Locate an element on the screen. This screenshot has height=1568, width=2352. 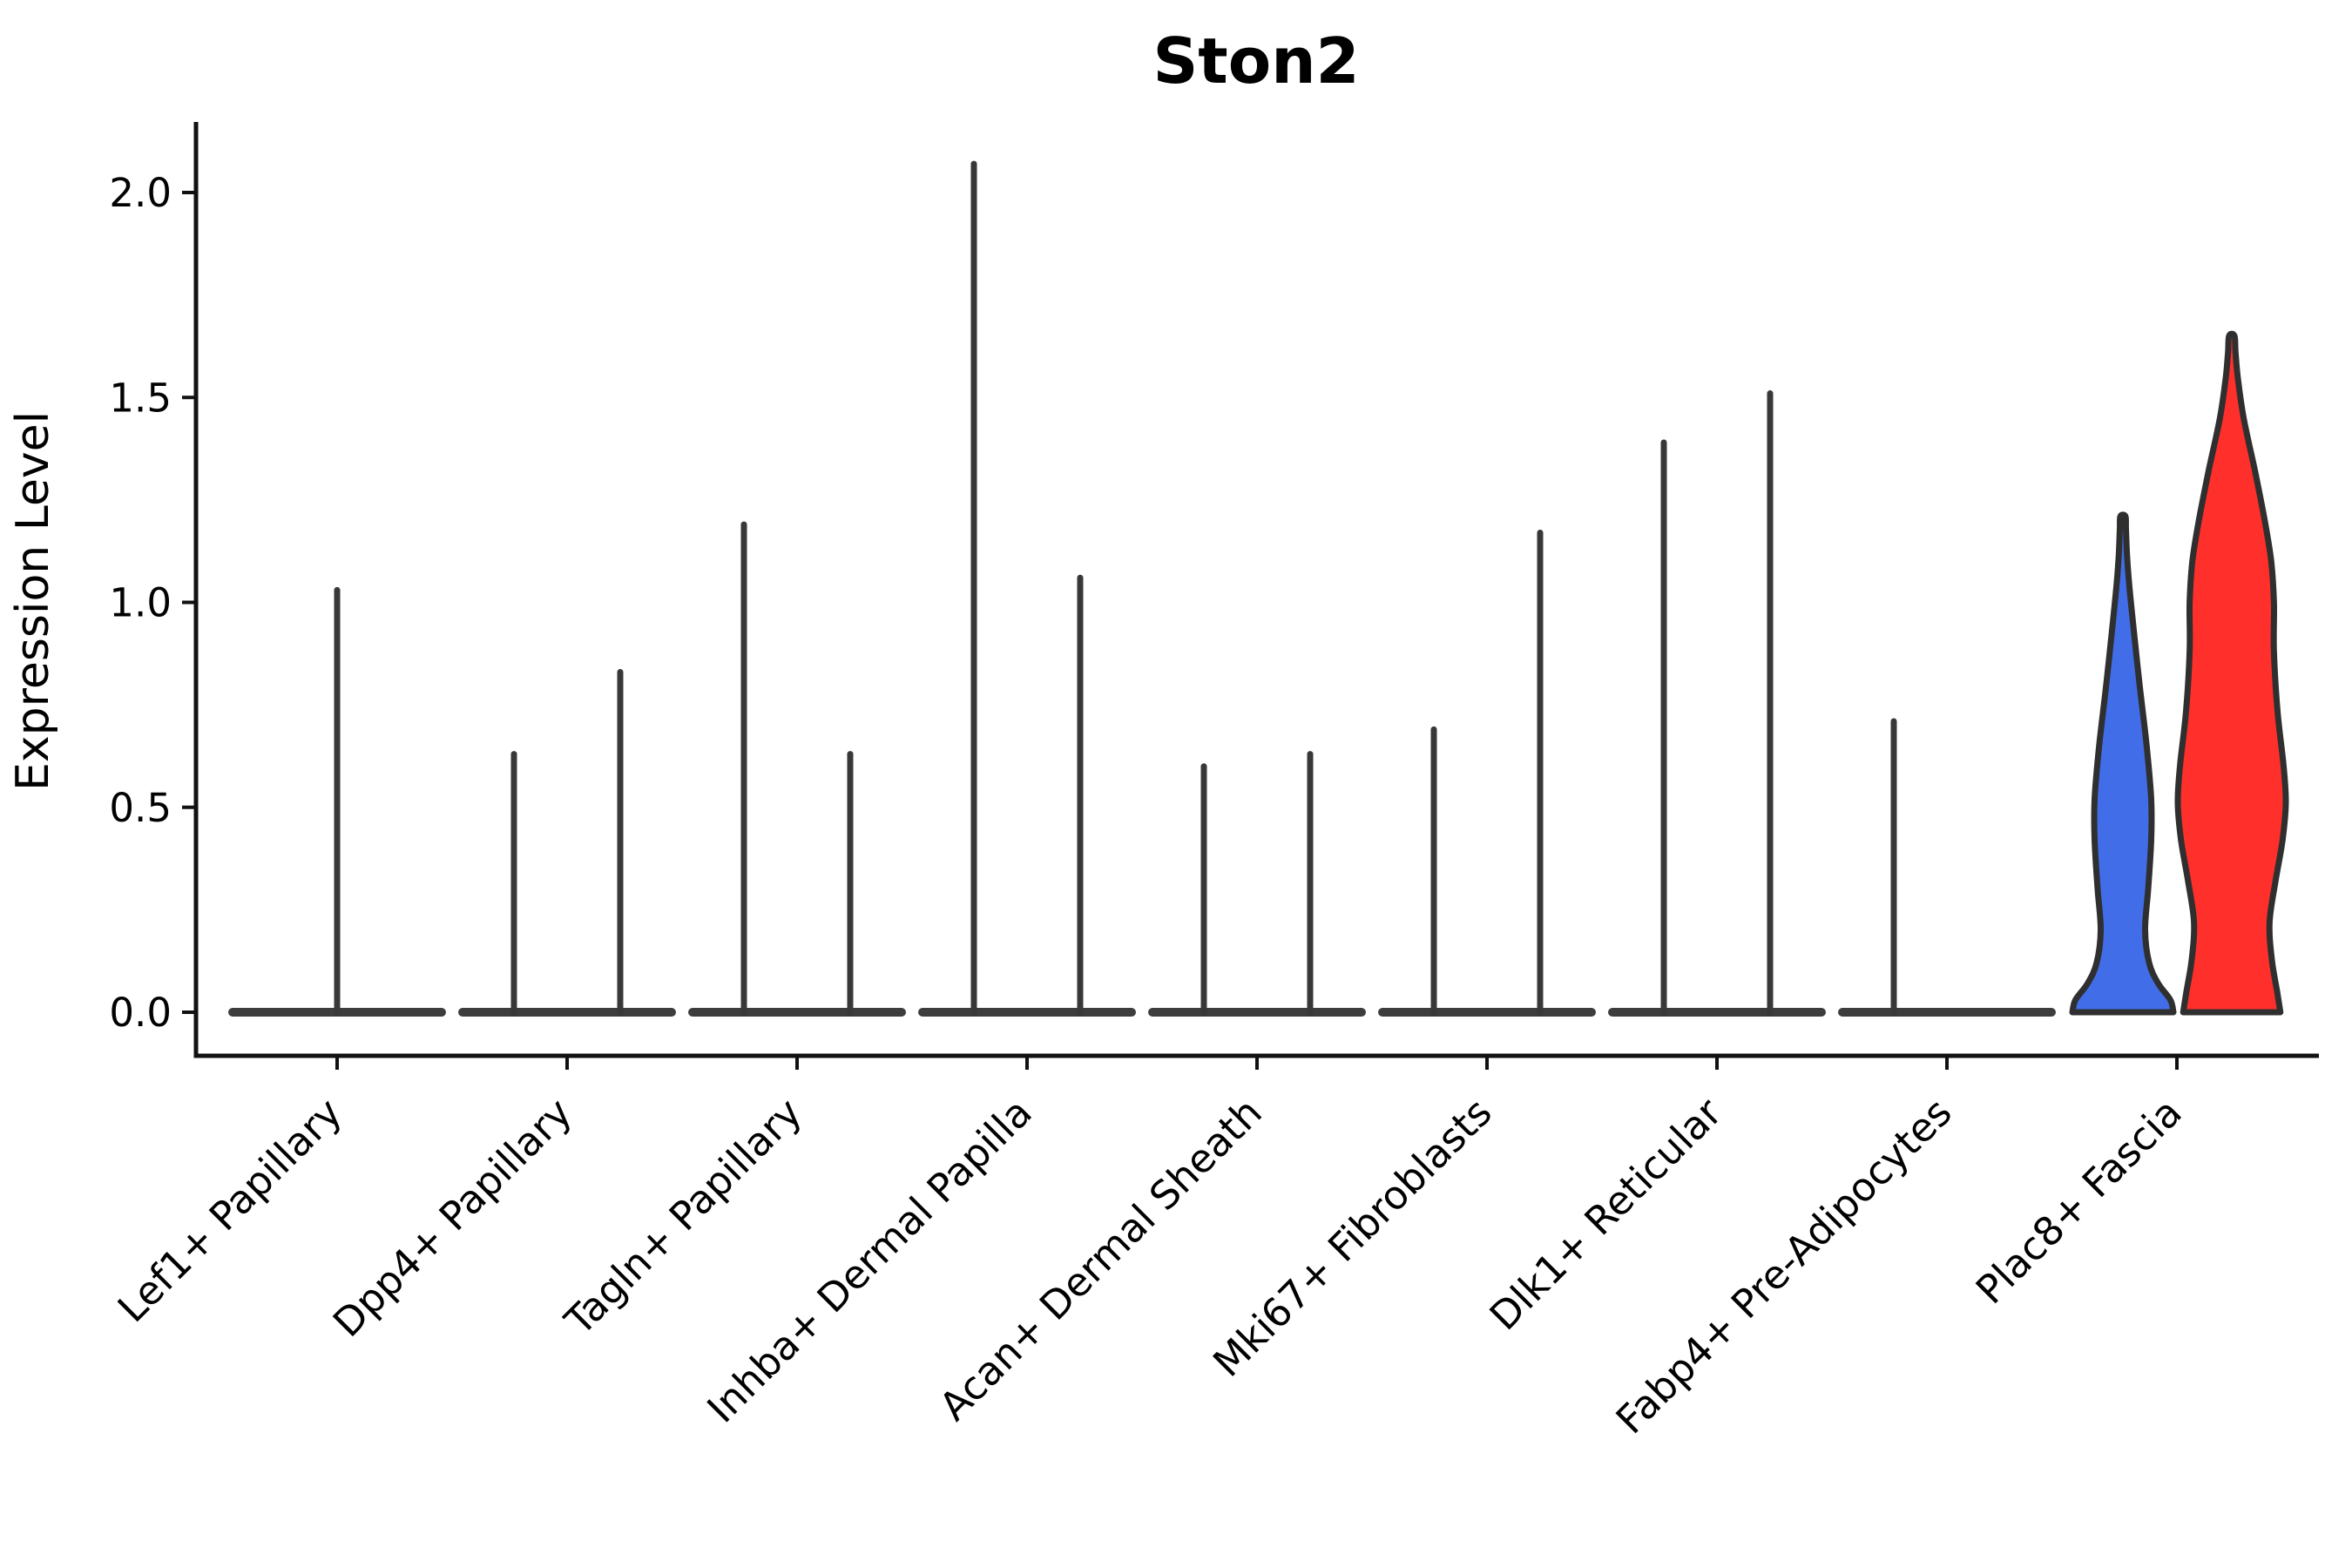
violin-filled-red-plac8-fascia is located at coordinates (2231, 673).